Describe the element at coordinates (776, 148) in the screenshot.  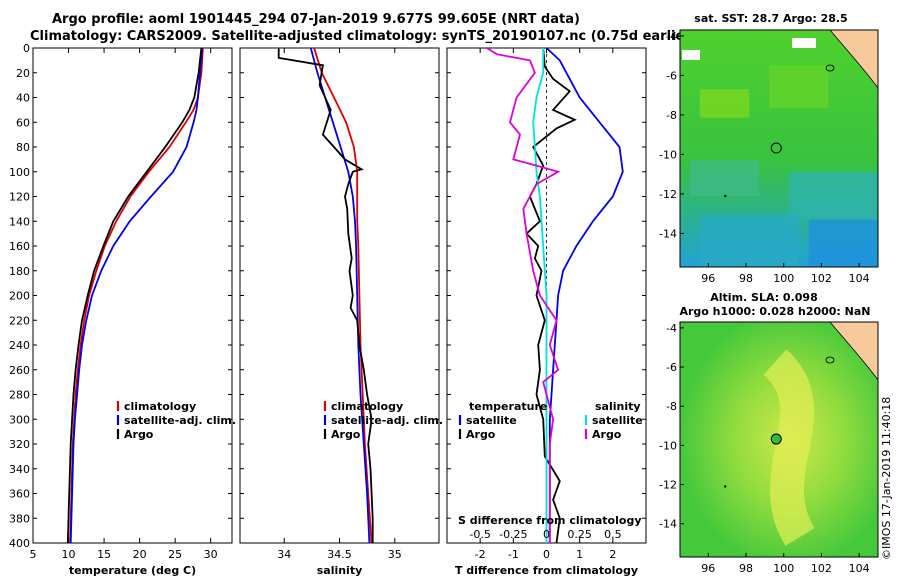
I see `argo-position-marker` at that location.